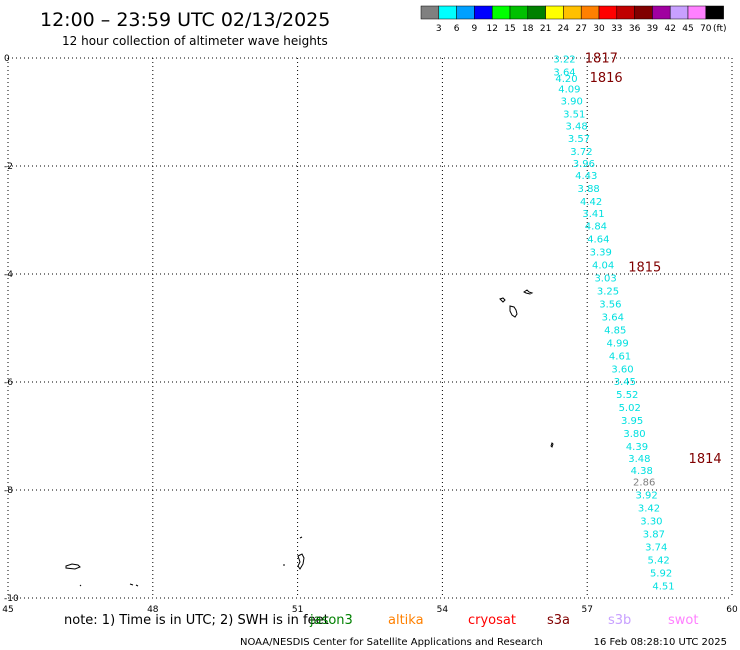 This screenshot has width=740, height=650. Describe the element at coordinates (661, 573) in the screenshot. I see `wave-height-label: 5.92` at that location.